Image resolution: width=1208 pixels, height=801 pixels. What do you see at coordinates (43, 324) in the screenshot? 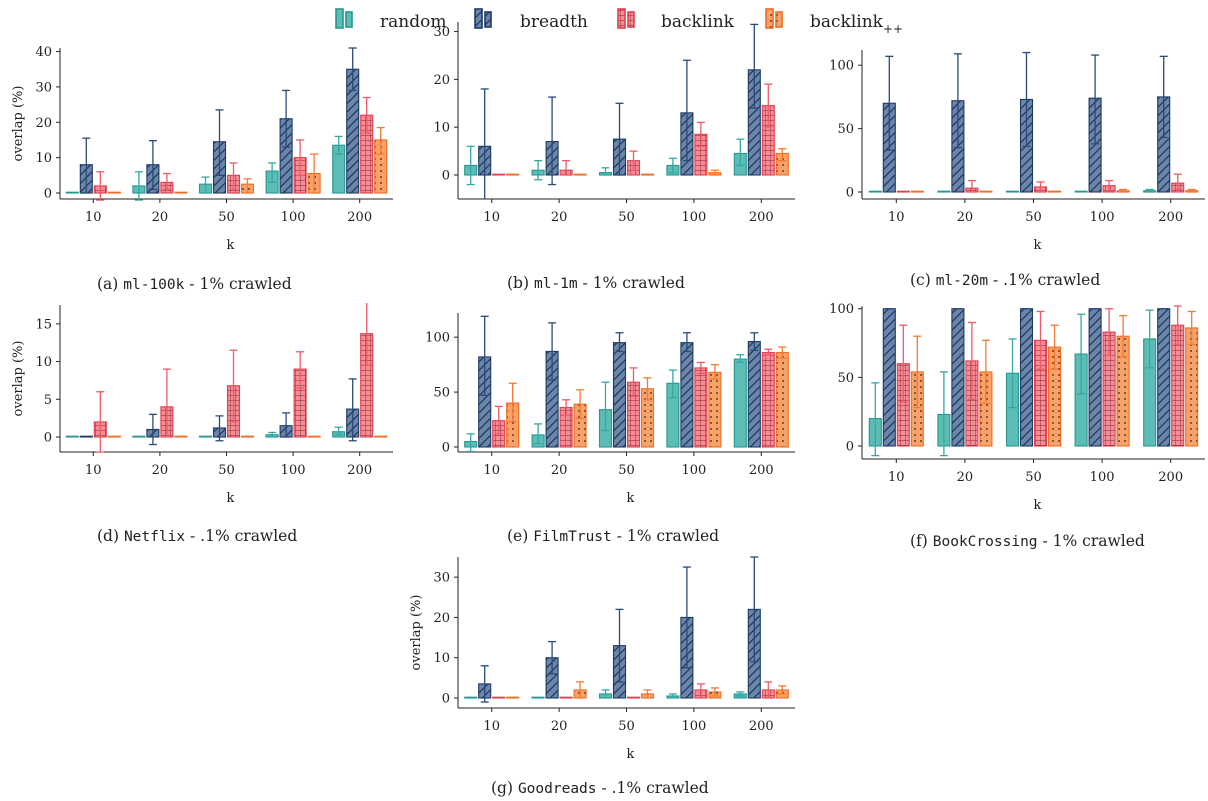
I see `y-tick-label: 15` at bounding box center [43, 324].